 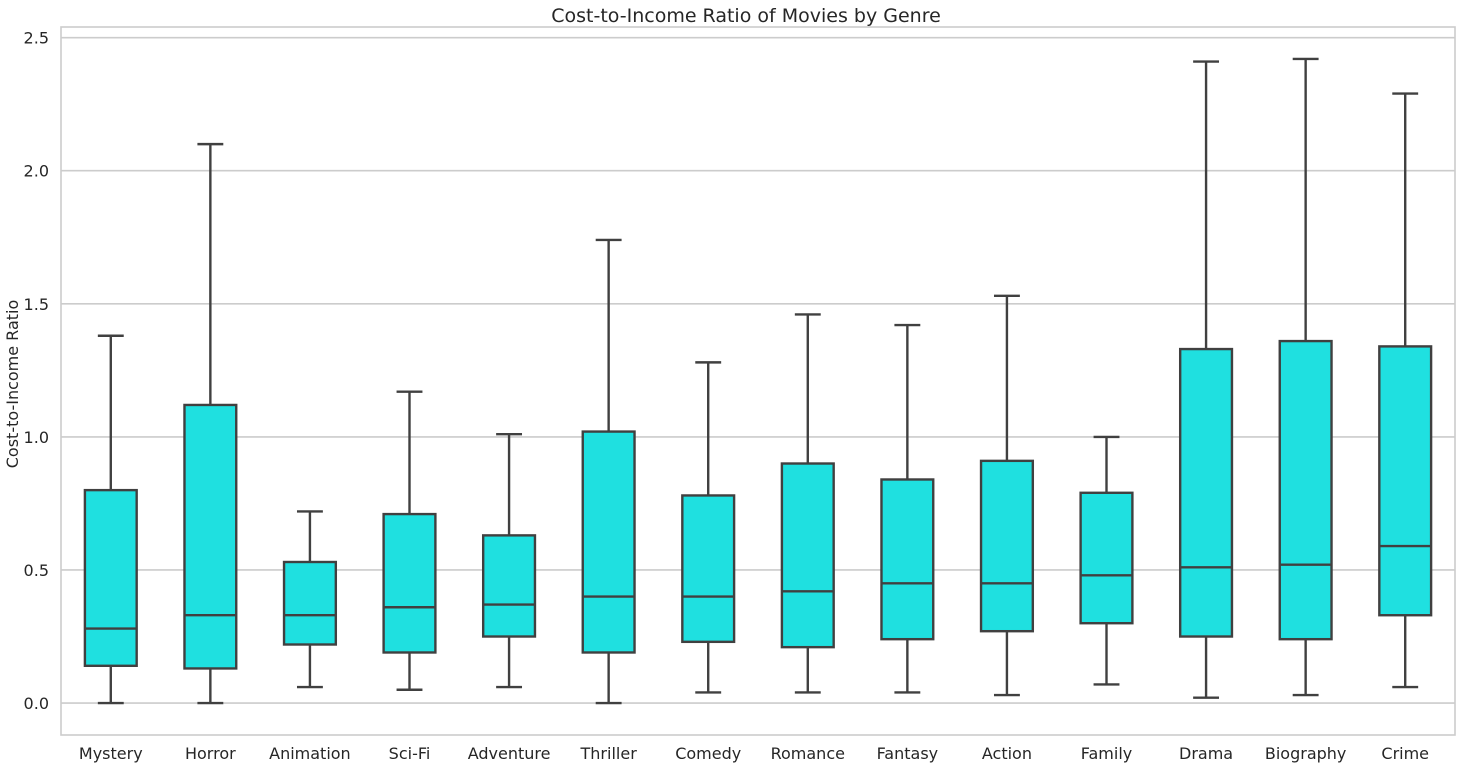 What do you see at coordinates (36, 304) in the screenshot?
I see `y-tick-label: 1.5` at bounding box center [36, 304].